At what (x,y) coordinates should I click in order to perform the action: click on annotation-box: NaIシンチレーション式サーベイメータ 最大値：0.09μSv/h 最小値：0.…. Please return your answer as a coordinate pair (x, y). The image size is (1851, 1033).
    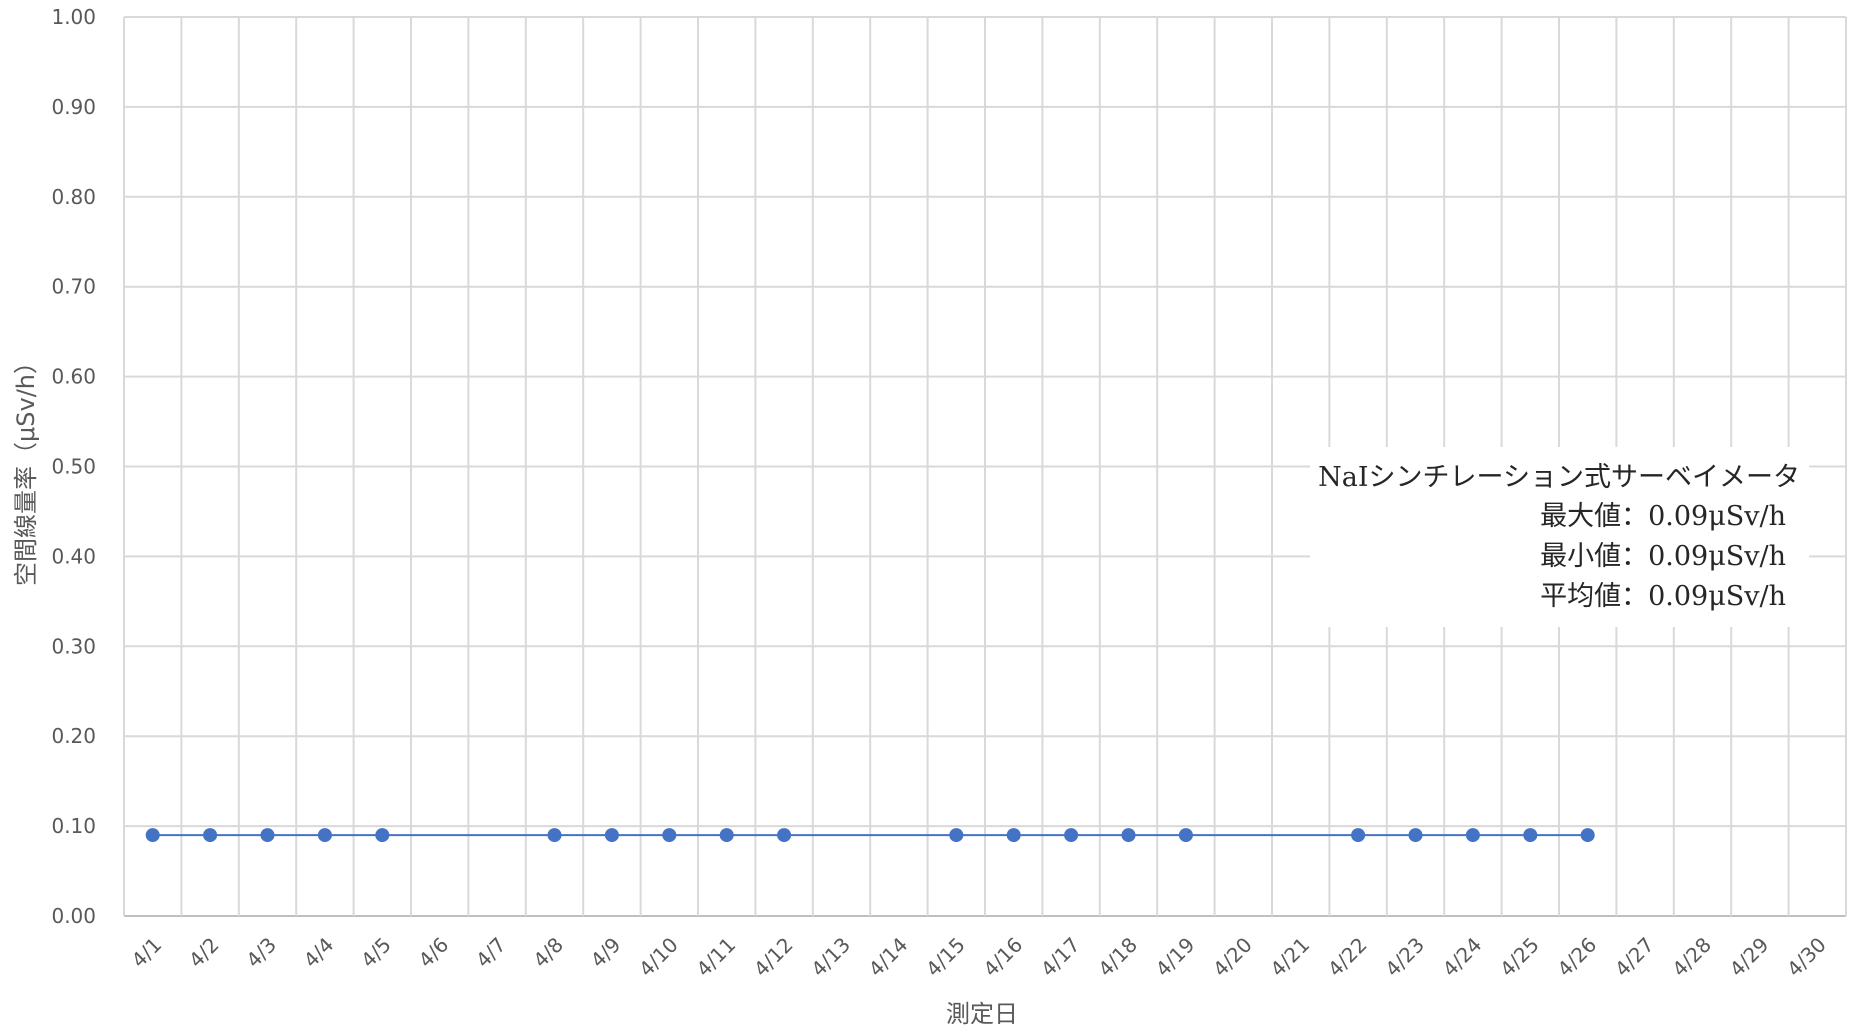
    Looking at the image, I should click on (1559, 537).